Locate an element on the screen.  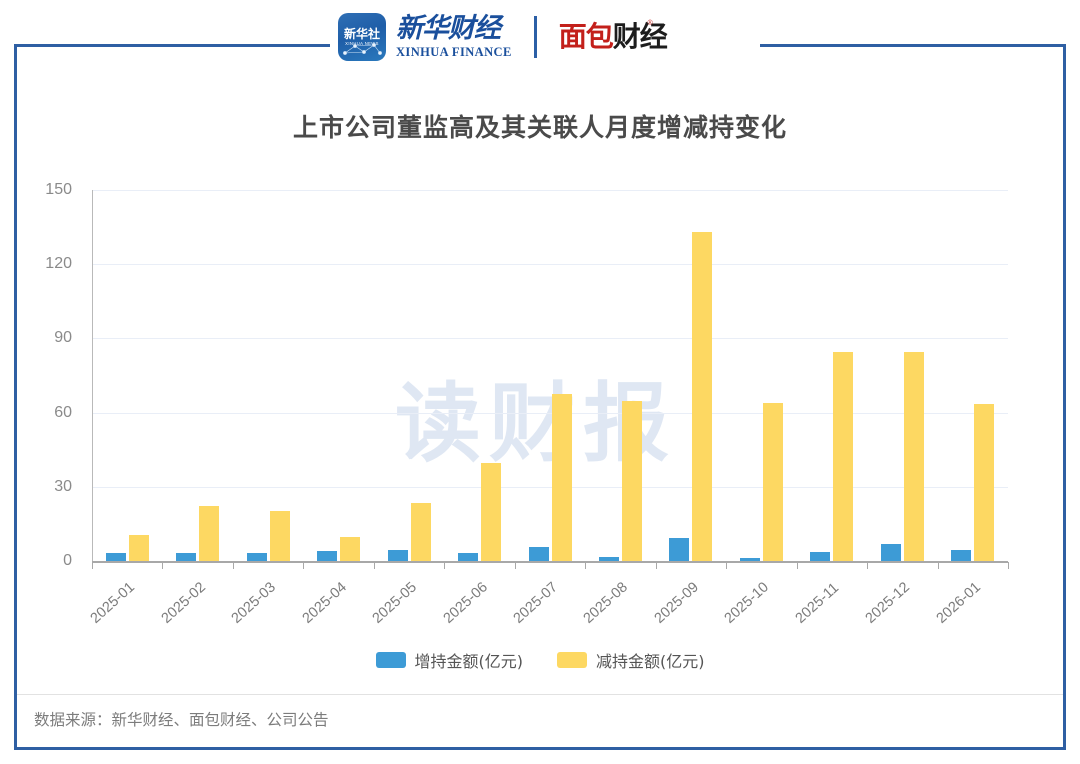
chart-legend: 增持金额(亿元) 减持金额(亿元) is located at coordinates (540, 660).